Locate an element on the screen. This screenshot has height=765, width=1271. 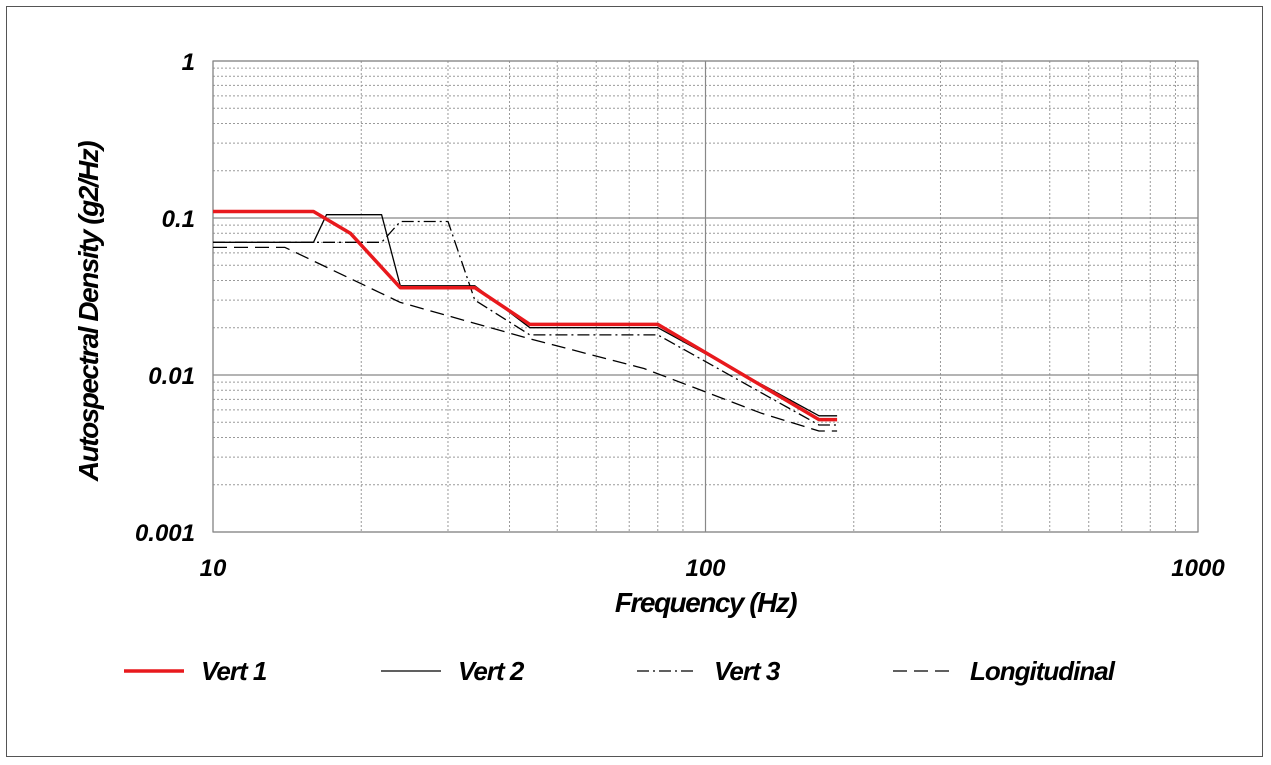
x-tick-label: 1000 is located at coordinates (1198, 568).